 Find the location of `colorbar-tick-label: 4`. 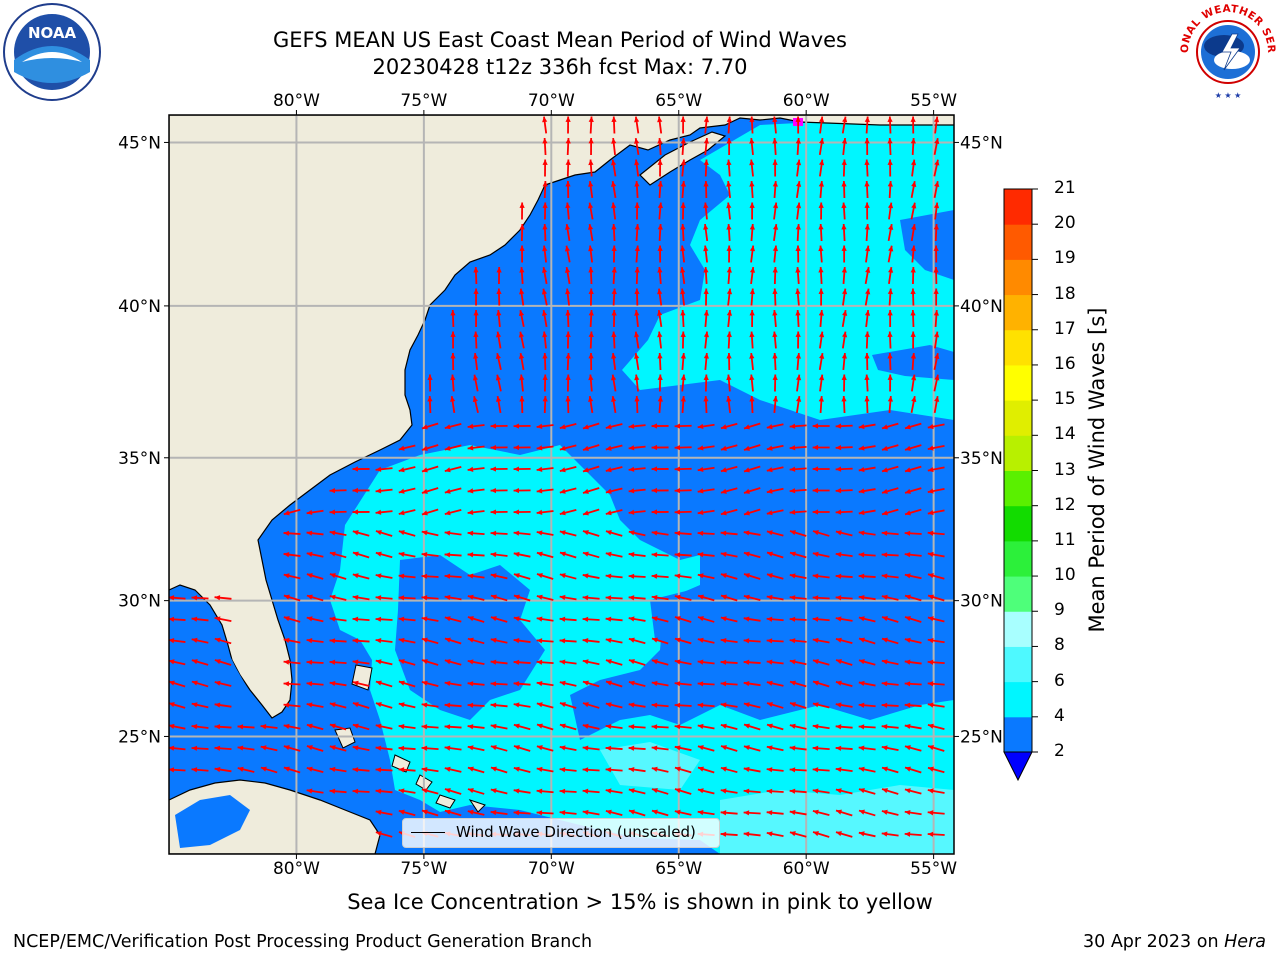

colorbar-tick-label: 4 is located at coordinates (1059, 715).